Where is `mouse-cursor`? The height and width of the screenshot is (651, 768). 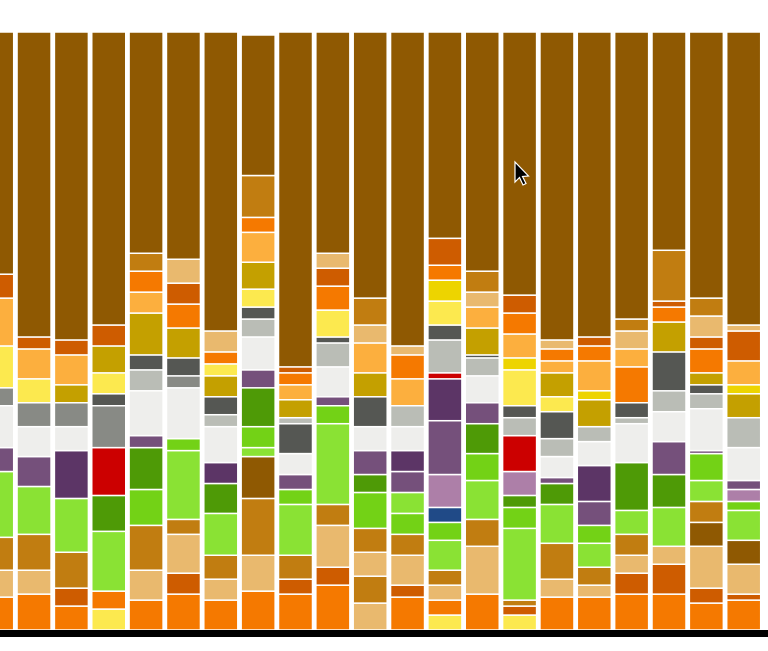
mouse-cursor is located at coordinates (522, 173).